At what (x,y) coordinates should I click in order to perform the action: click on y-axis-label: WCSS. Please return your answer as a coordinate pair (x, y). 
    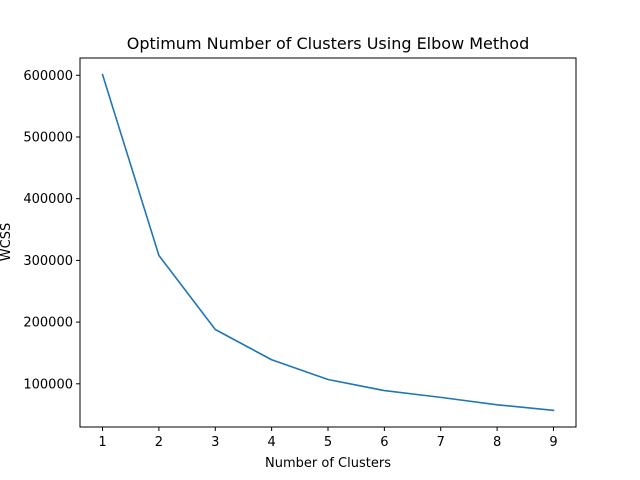
    Looking at the image, I should click on (7, 242).